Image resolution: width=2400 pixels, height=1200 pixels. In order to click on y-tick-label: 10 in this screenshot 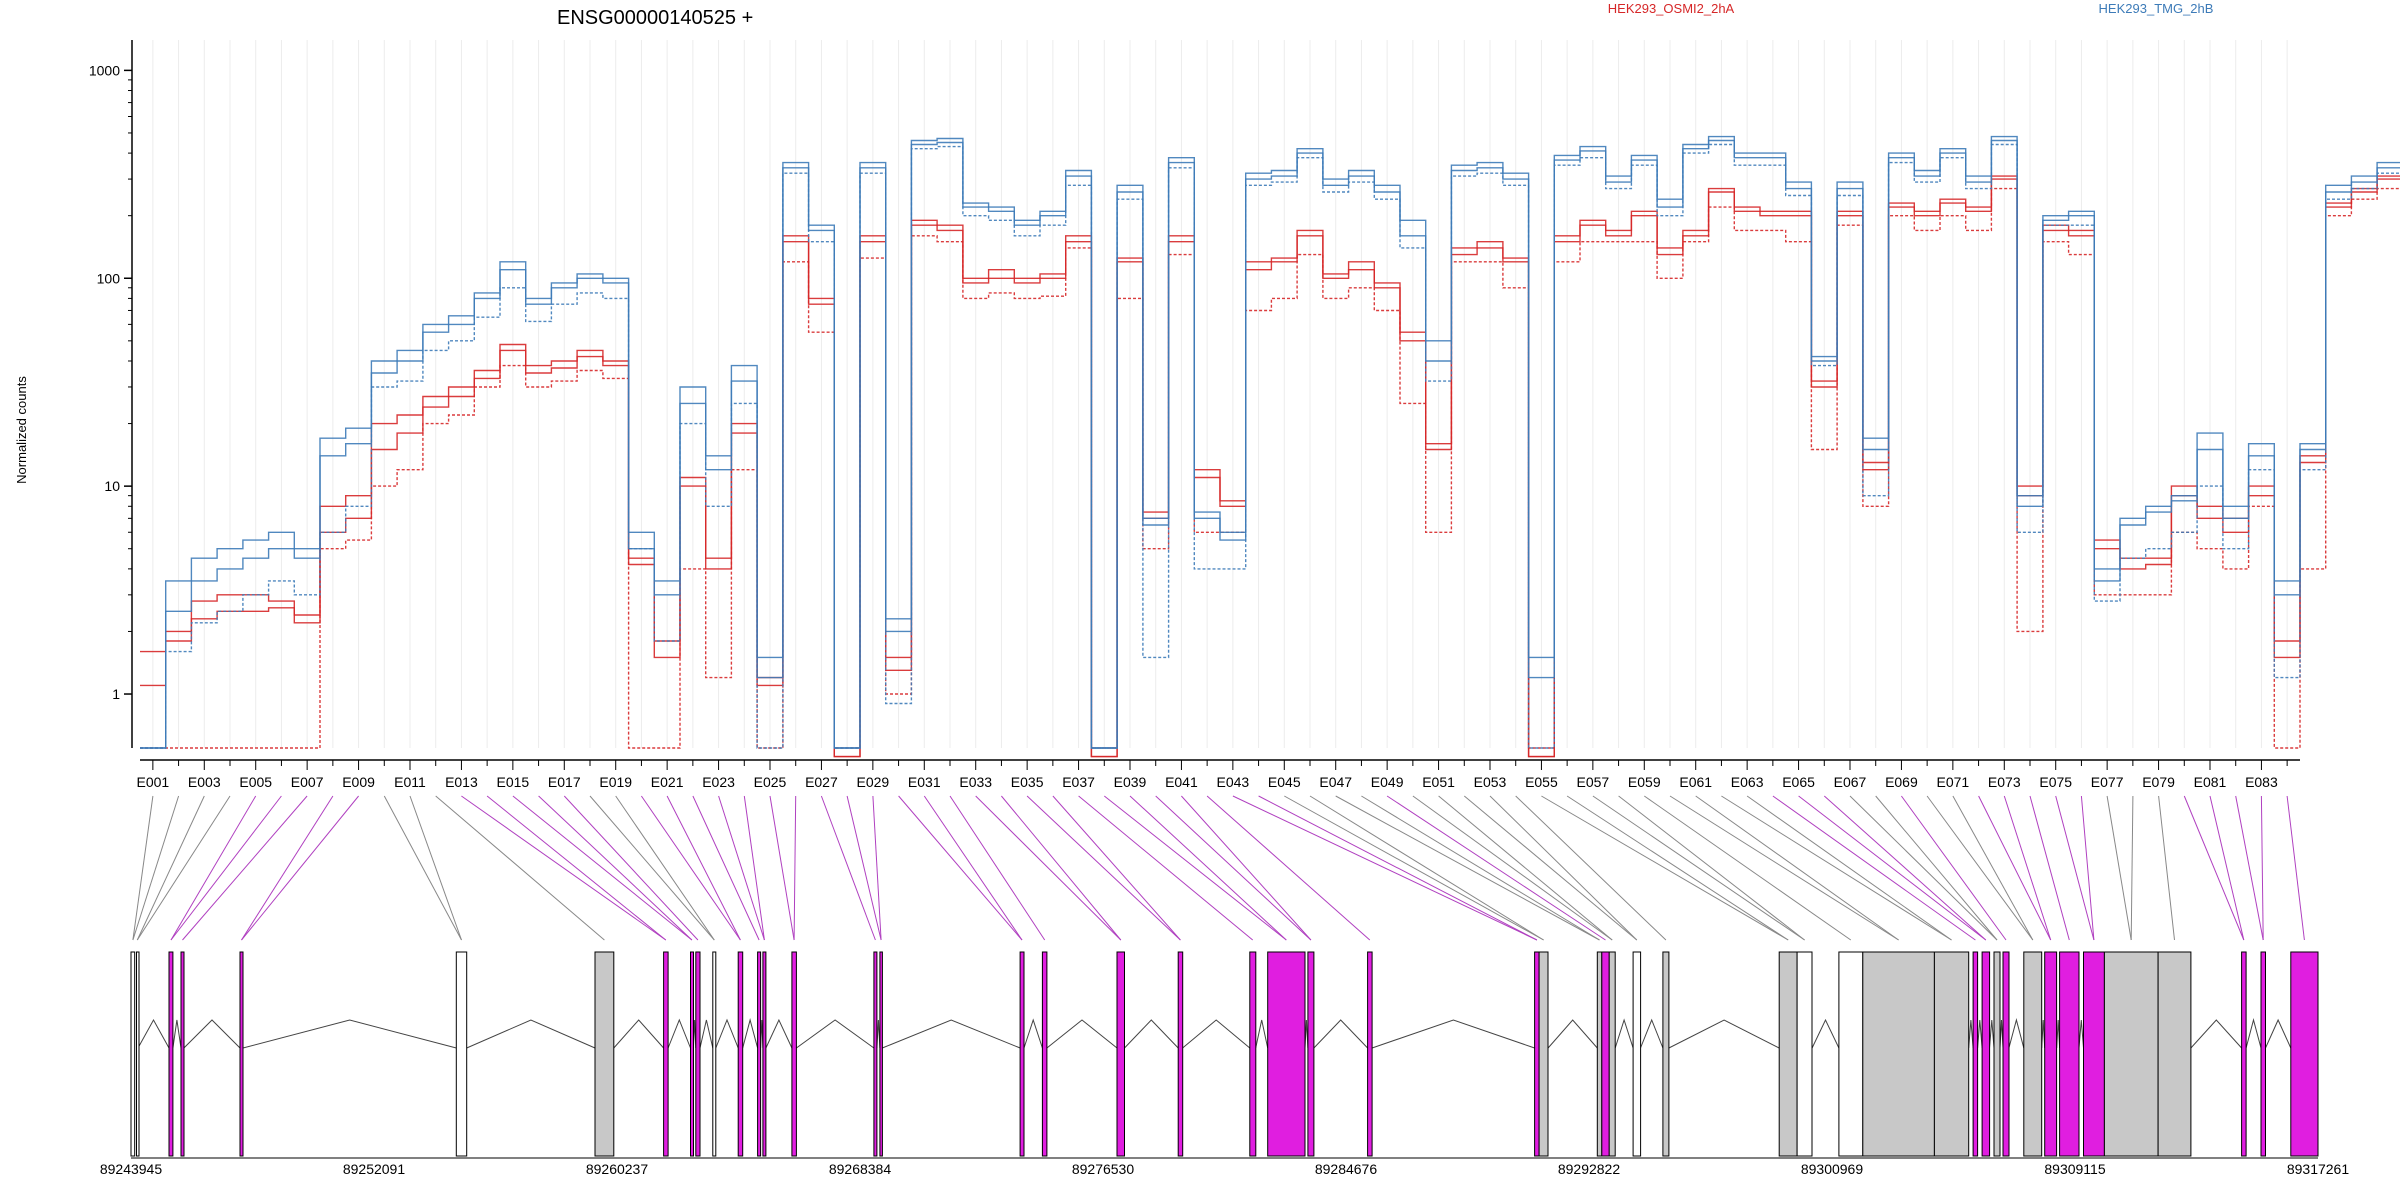, I will do `click(112, 486)`.